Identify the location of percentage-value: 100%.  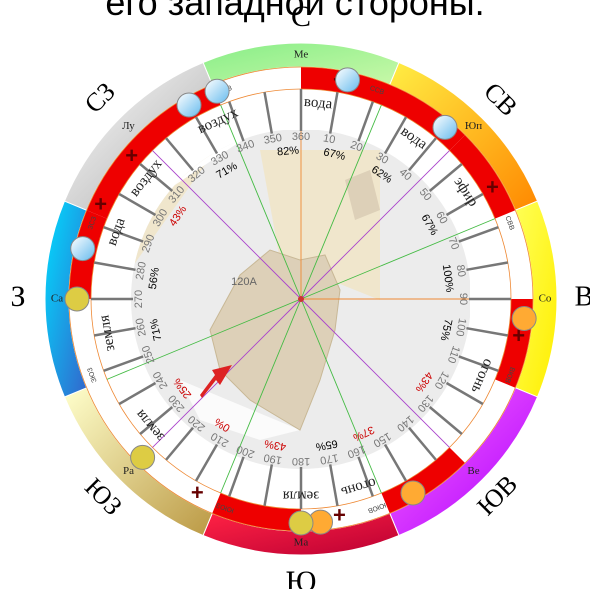
(448, 279).